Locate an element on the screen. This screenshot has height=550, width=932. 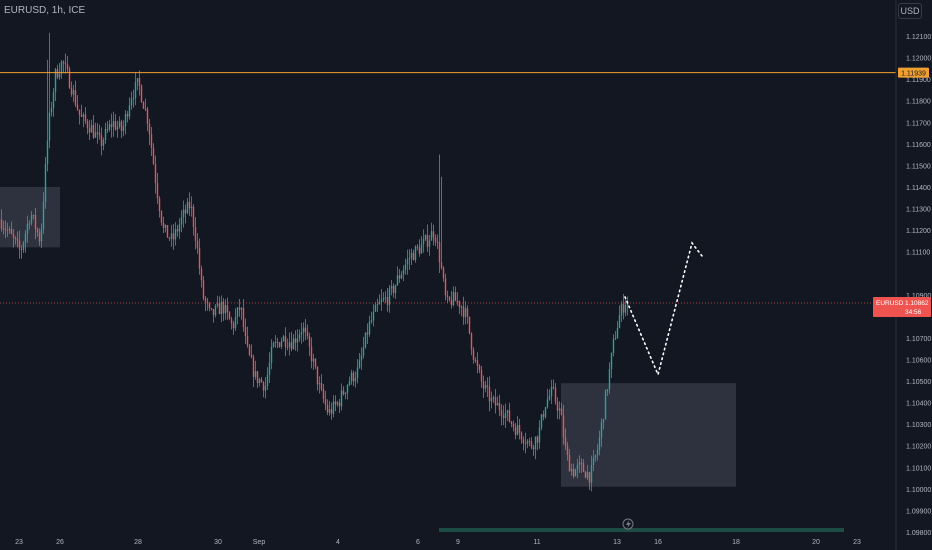
currency-button: USD is located at coordinates (910, 11).